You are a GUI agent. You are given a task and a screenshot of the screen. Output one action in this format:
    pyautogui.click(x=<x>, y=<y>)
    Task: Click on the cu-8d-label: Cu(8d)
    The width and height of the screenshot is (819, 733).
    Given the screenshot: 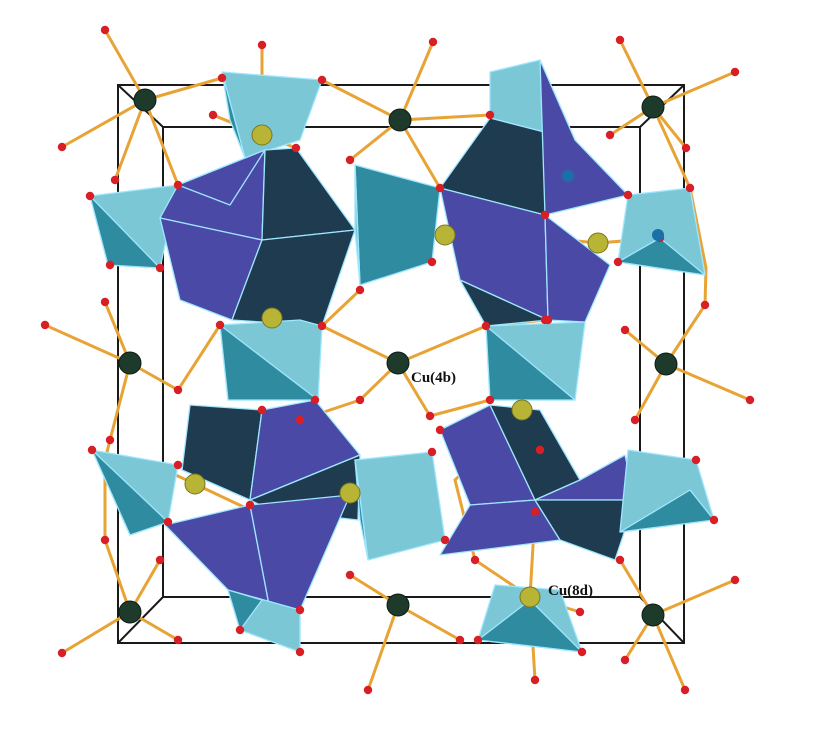 What is the action you would take?
    pyautogui.click(x=570, y=591)
    